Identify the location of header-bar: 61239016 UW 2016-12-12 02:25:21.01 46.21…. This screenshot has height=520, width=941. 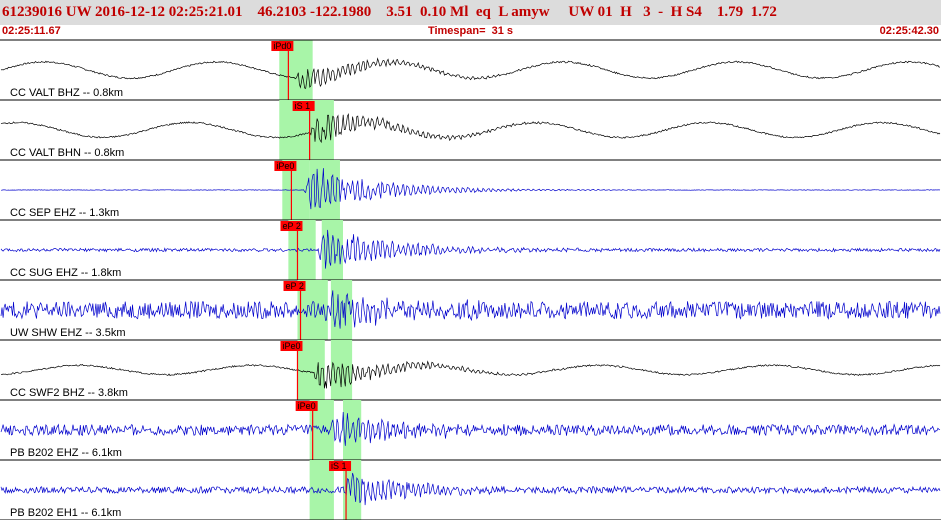
(470, 12).